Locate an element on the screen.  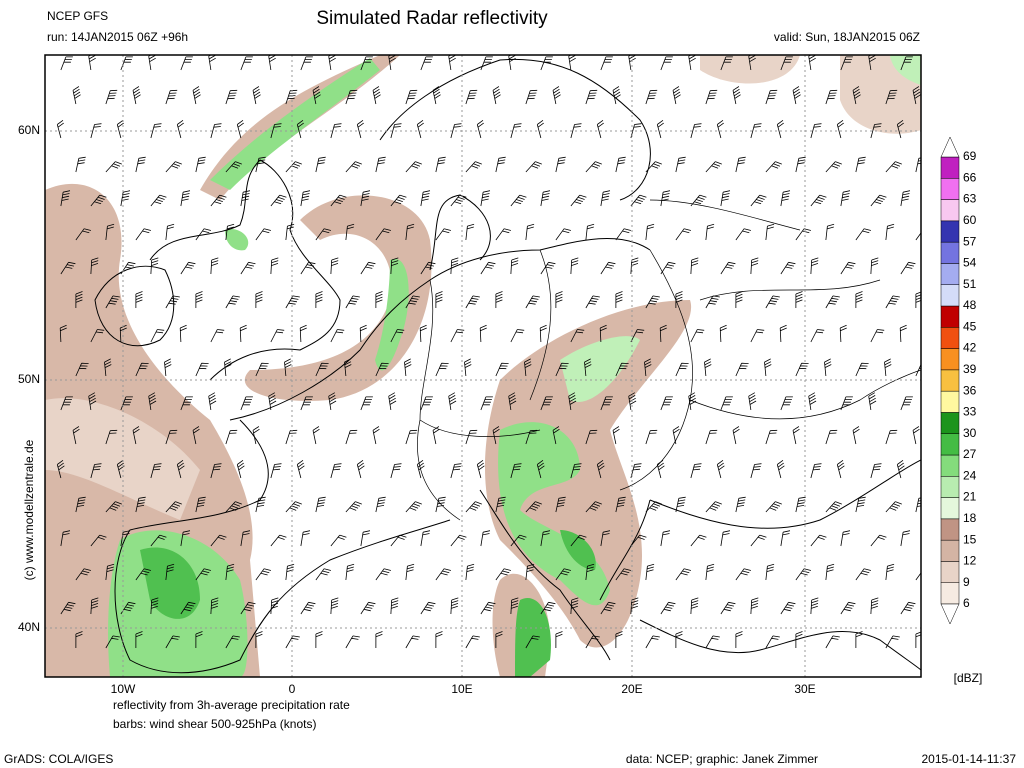
colorbar-label: 60 is located at coordinates (970, 220).